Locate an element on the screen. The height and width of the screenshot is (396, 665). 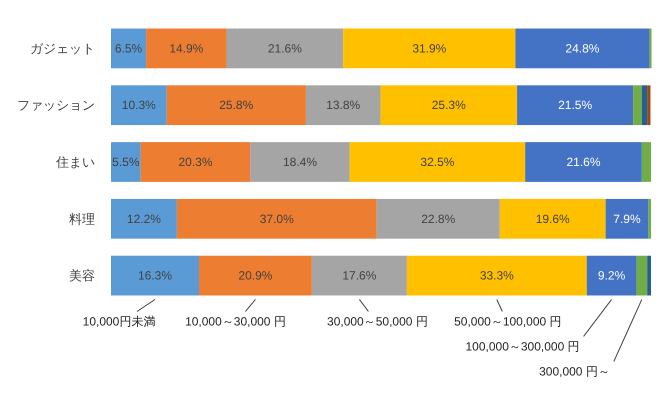
data-label: 5.5% is located at coordinates (126, 162).